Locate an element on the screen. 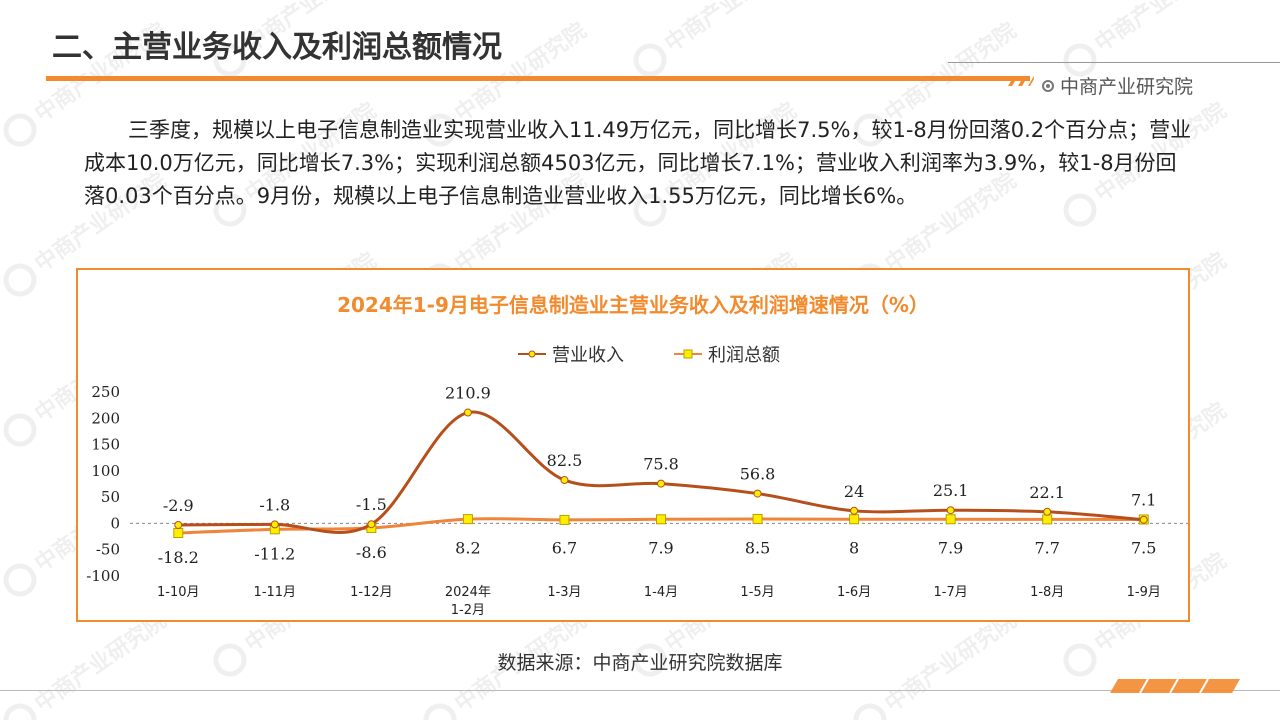 The height and width of the screenshot is (724, 1280). data-label-revenue: 25.1 is located at coordinates (951, 490).